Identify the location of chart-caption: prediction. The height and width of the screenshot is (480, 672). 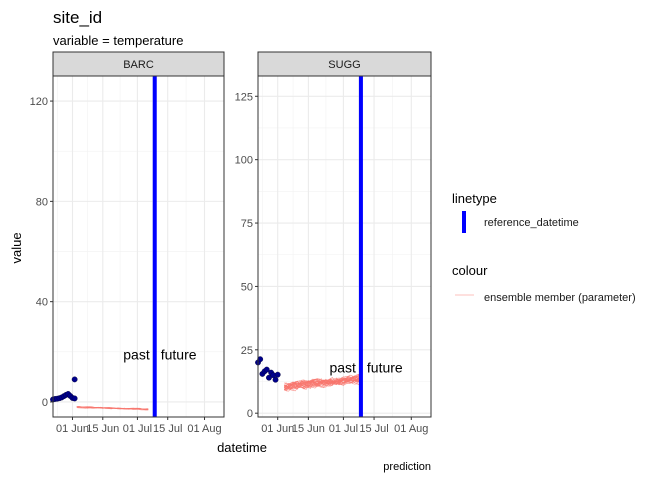
(407, 467).